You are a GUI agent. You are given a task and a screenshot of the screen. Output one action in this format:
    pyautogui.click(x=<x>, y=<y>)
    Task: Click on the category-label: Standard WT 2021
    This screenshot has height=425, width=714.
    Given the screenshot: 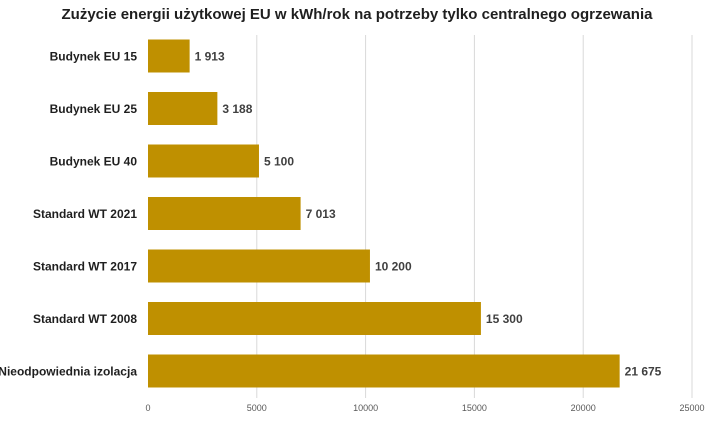 What is the action you would take?
    pyautogui.click(x=85, y=214)
    